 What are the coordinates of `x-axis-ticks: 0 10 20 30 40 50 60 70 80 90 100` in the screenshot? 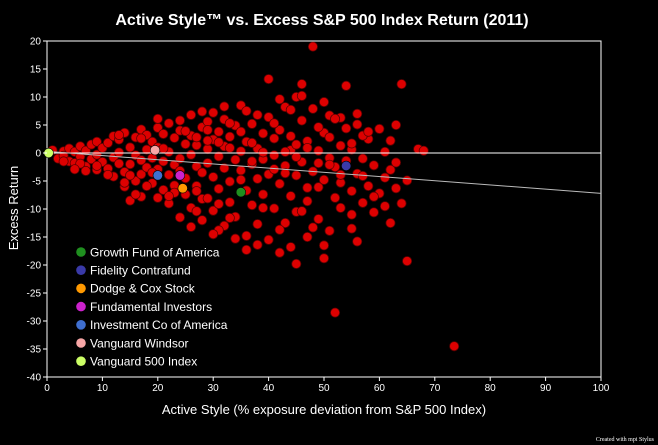 It's located at (327, 385).